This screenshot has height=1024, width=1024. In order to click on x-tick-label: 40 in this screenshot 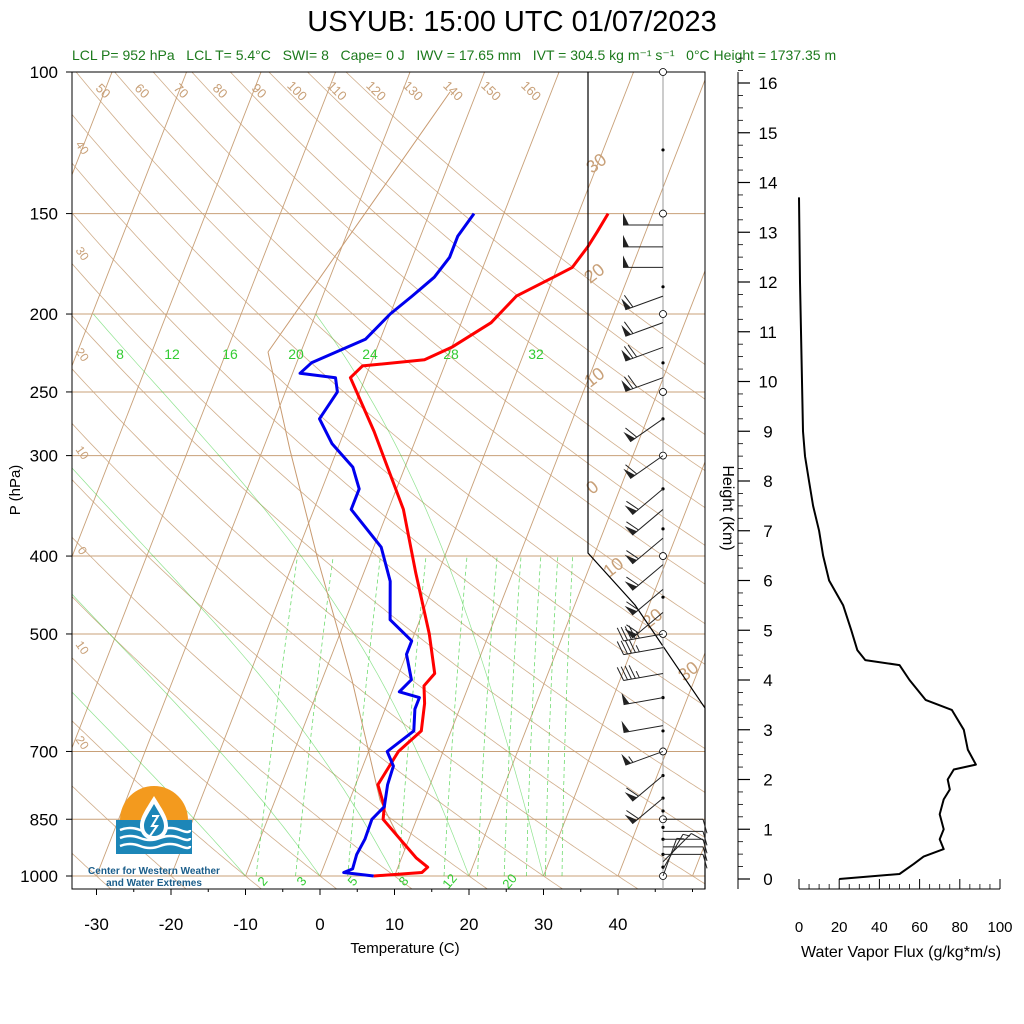, I will do `click(618, 924)`.